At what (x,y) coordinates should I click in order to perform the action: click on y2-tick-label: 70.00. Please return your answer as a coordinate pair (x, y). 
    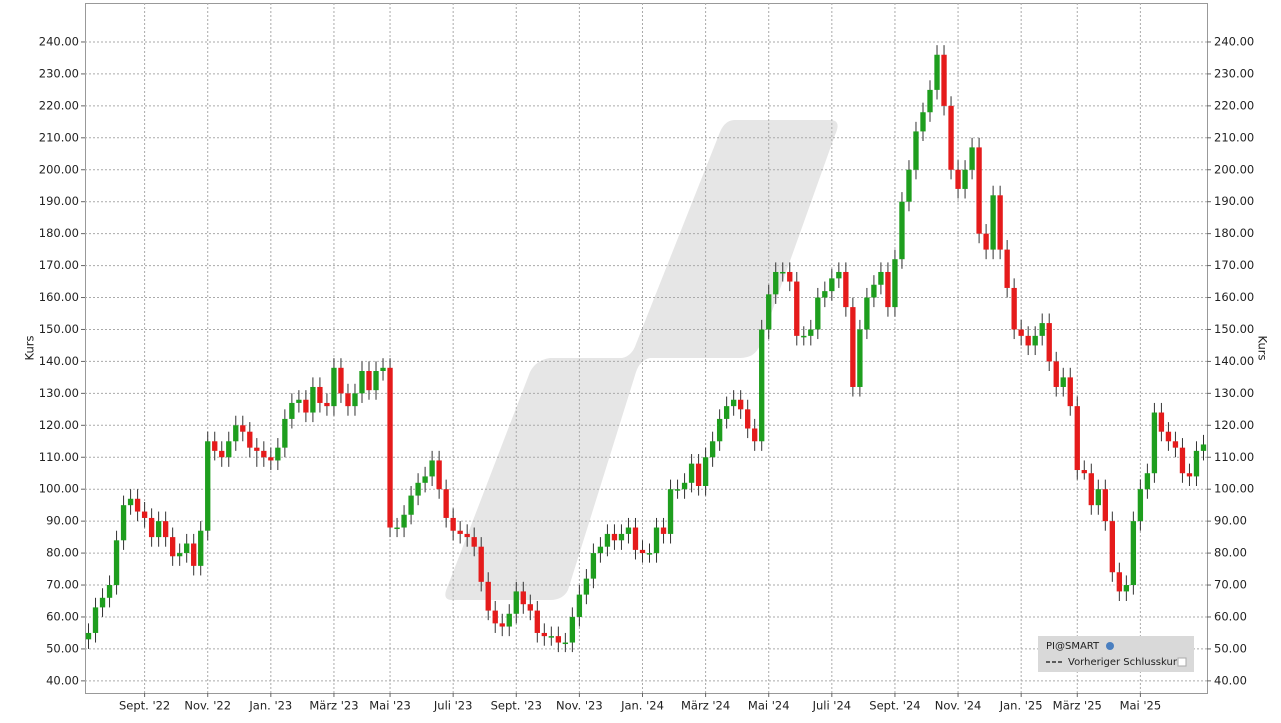
    Looking at the image, I should click on (1230, 585).